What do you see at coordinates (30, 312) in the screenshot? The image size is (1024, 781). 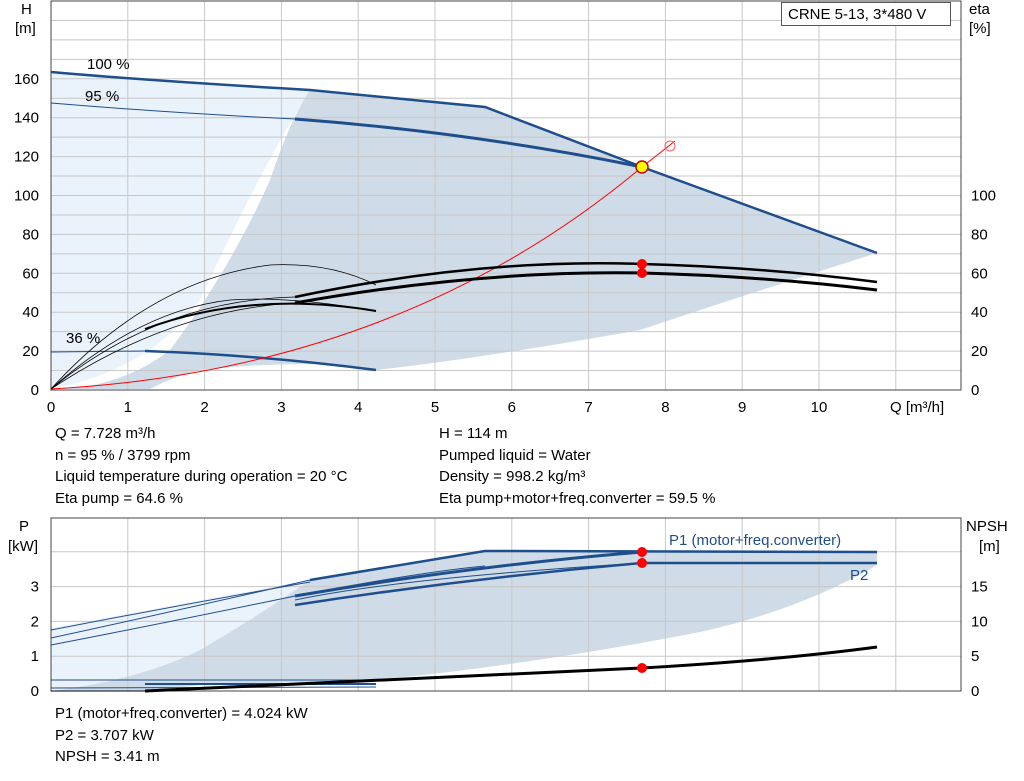 I see `y-tick-label: 40` at bounding box center [30, 312].